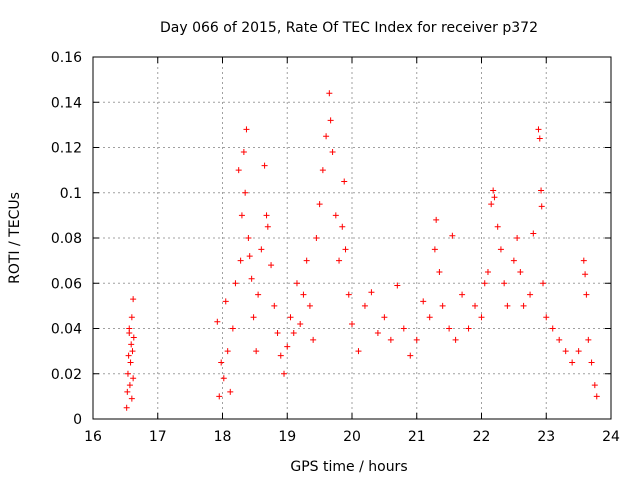 This screenshot has height=480, width=640. Describe the element at coordinates (348, 467) in the screenshot. I see `x-axis-label: GPS time / hours` at that location.